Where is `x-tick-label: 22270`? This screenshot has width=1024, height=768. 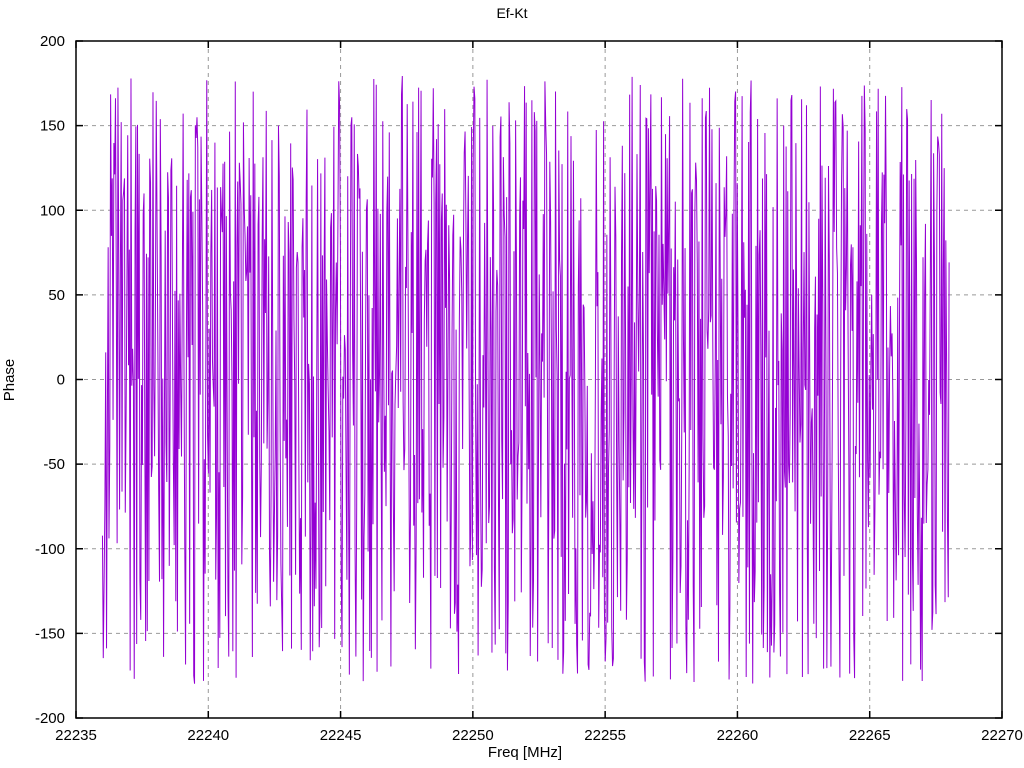
x-tick-label: 22270 is located at coordinates (1002, 735).